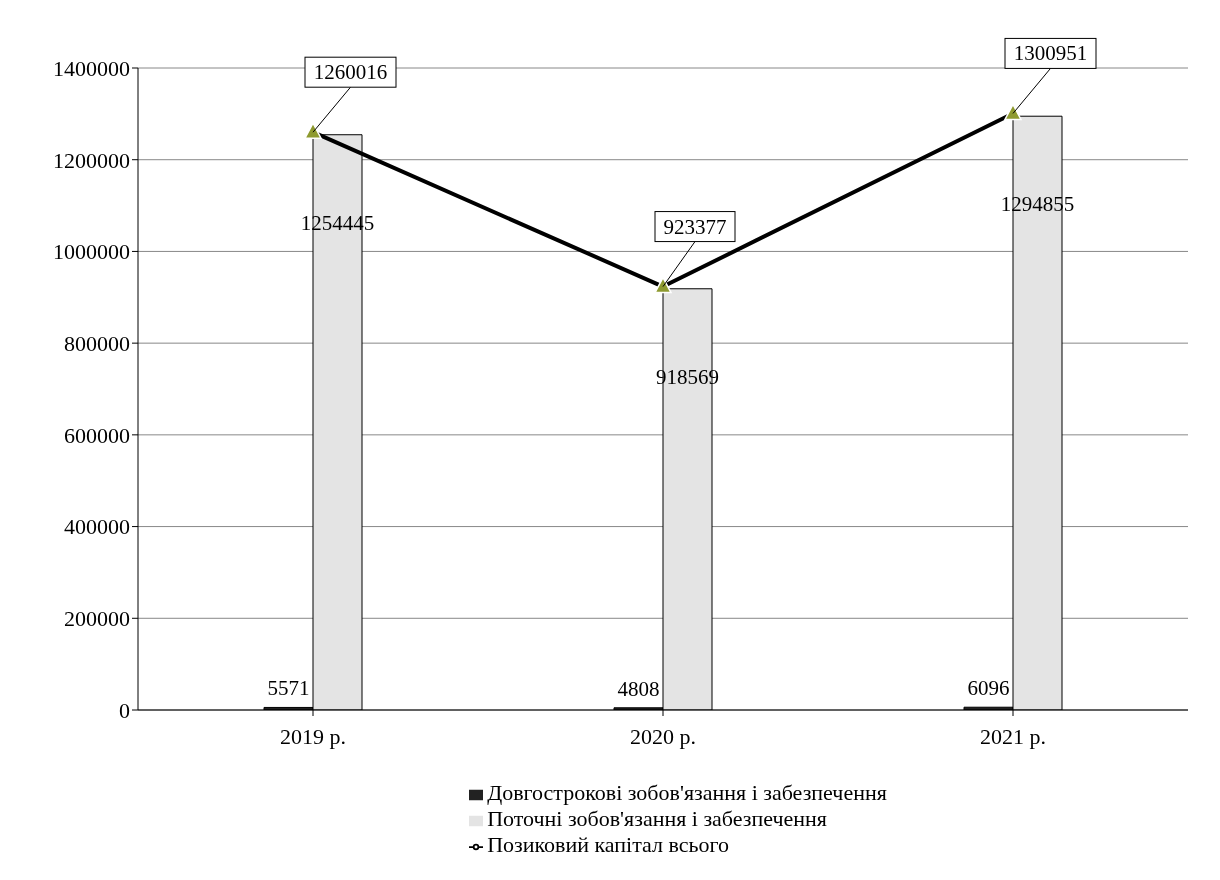 The width and height of the screenshot is (1220, 880). I want to click on data-label: 6096, so click(988, 688).